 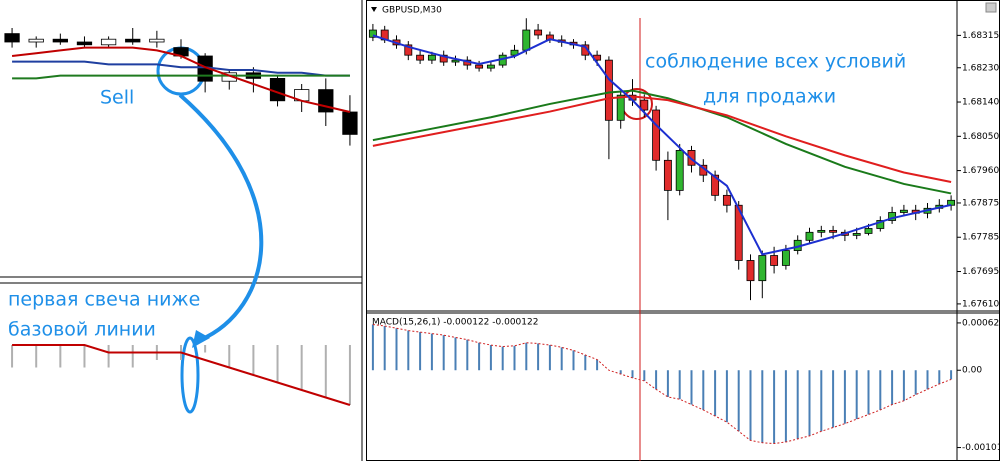 I want to click on y-tick-label: 1.68140, so click(x=980, y=103).